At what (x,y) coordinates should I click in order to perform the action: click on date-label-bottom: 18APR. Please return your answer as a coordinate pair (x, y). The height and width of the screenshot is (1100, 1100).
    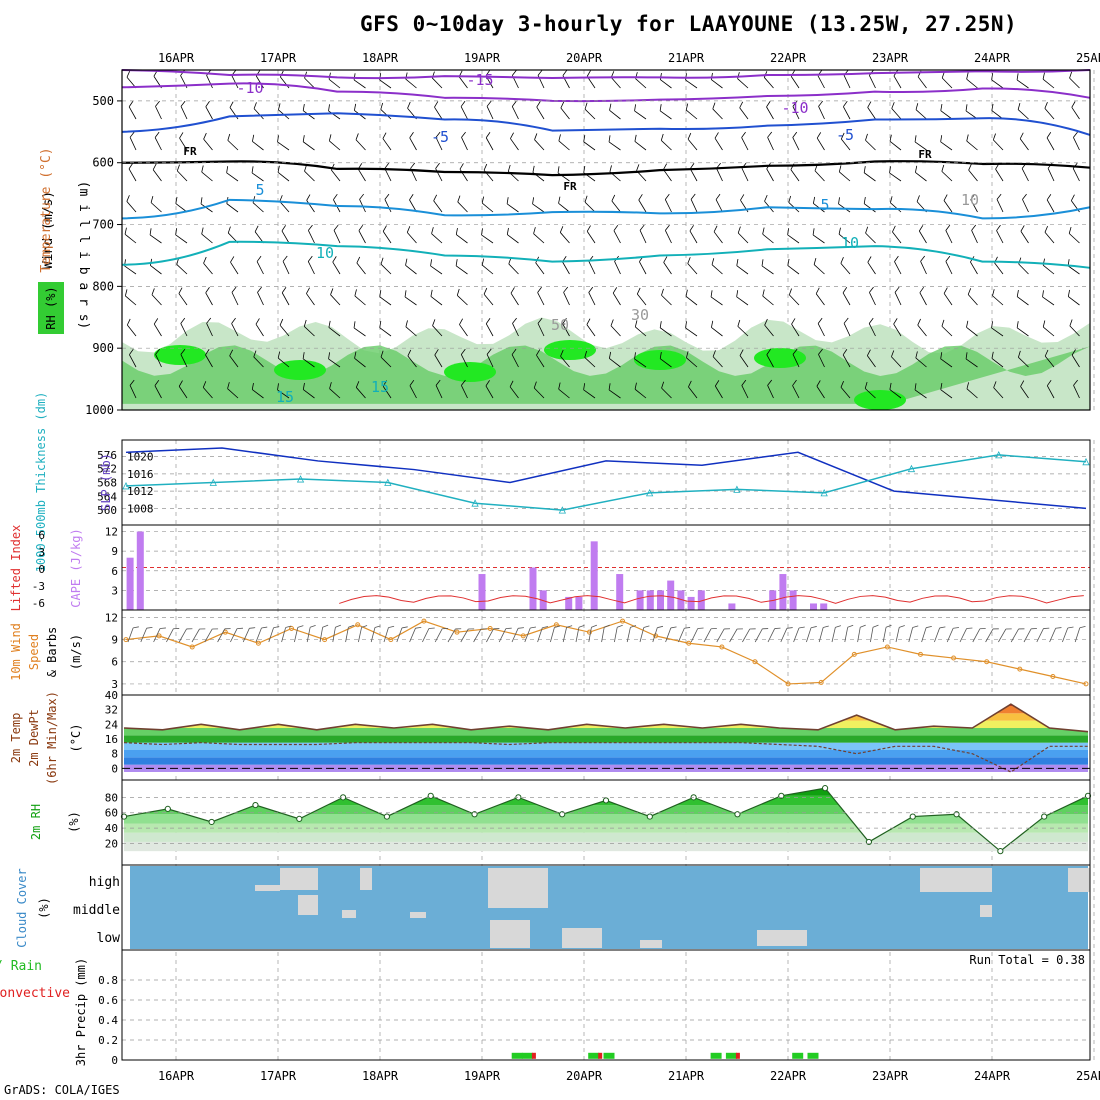
    Looking at the image, I should click on (380, 1076).